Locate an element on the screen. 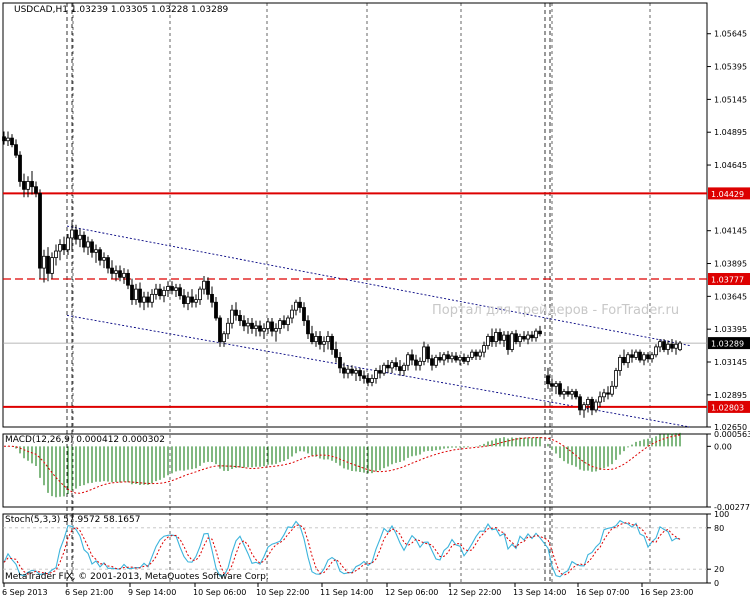  price-tick-label: 1.04645 is located at coordinates (730, 165).